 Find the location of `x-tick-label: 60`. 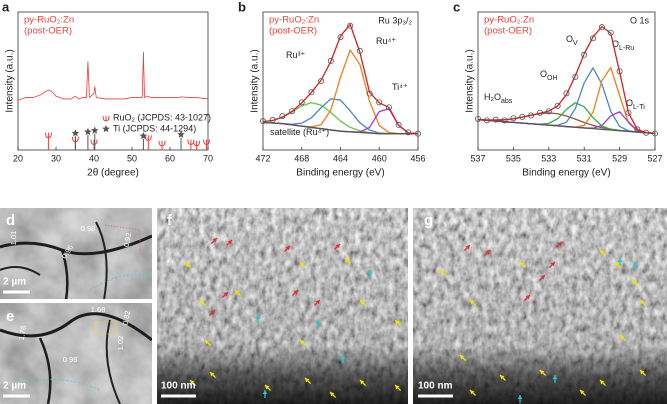

x-tick-label: 60 is located at coordinates (170, 158).